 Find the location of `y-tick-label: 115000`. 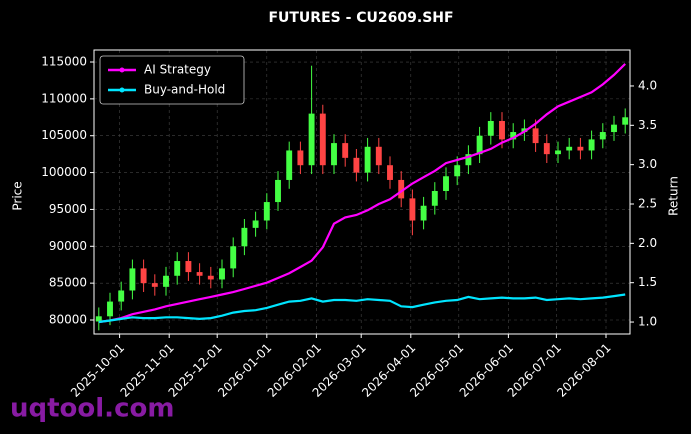

y-tick-label: 115000 is located at coordinates (64, 62).